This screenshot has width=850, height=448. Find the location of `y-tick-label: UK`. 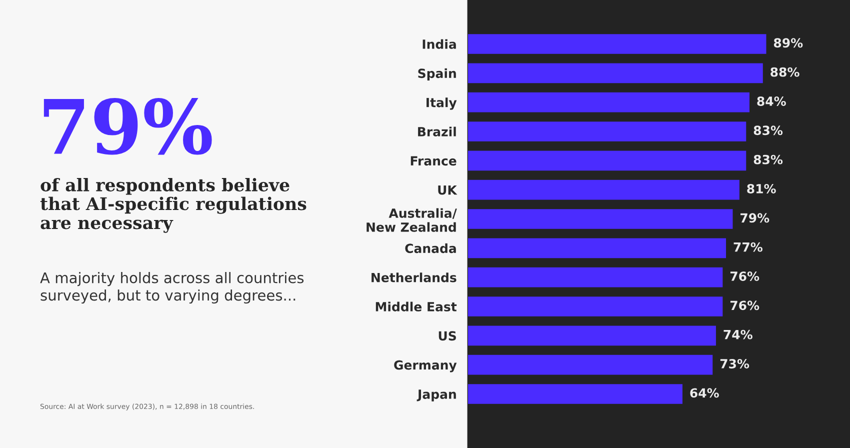

y-tick-label: UK is located at coordinates (448, 190).